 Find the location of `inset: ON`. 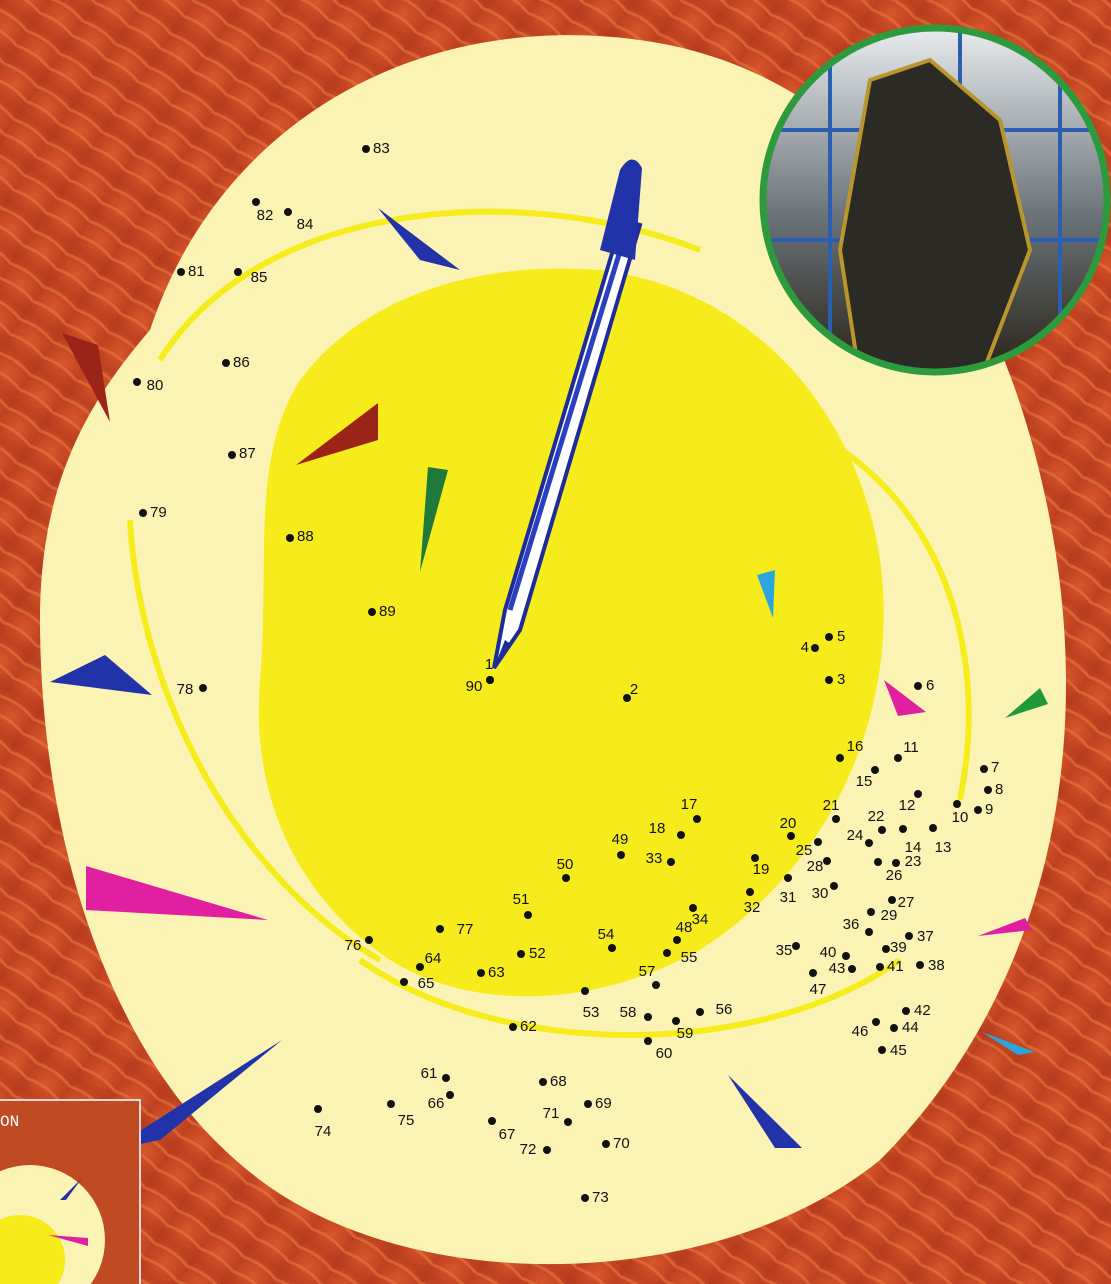

inset: ON is located at coordinates (70, 1191).